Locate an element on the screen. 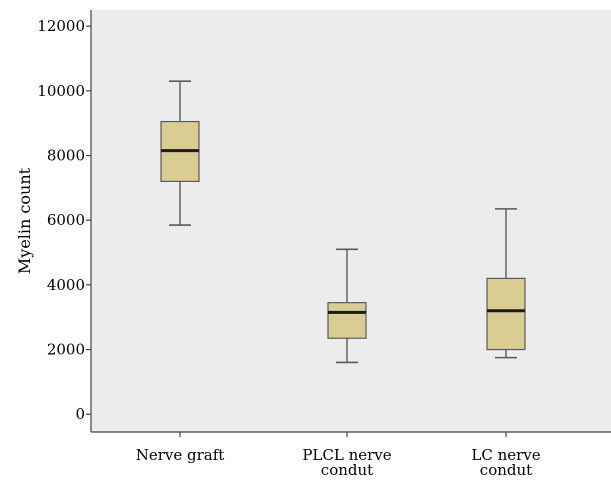 This screenshot has height=480, width=611. y-axis-title: Myelin count is located at coordinates (24, 220).